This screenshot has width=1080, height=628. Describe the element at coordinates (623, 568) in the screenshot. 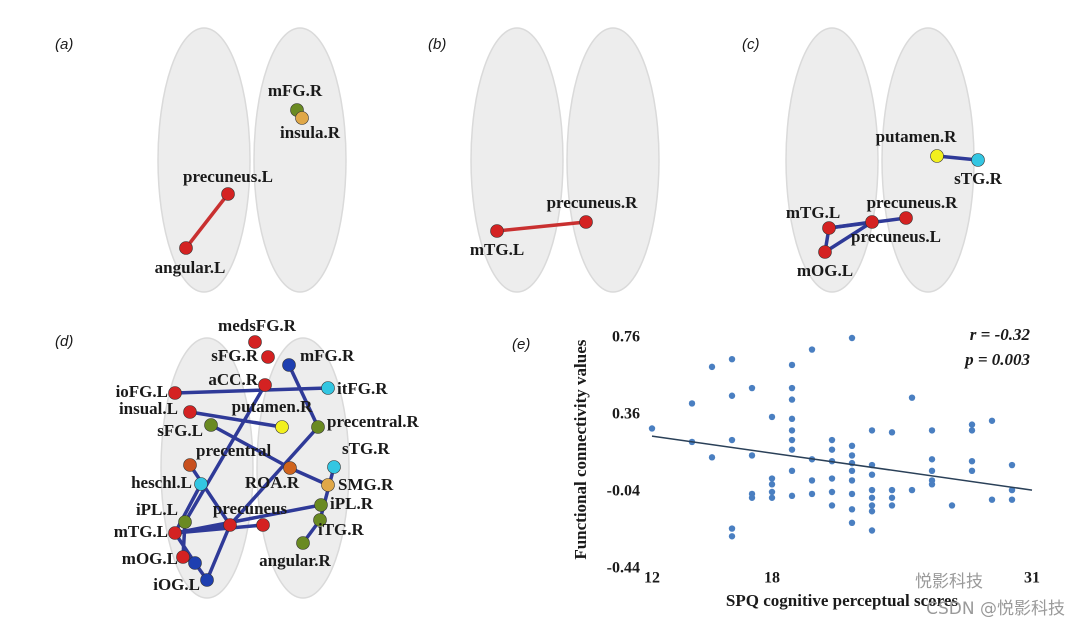

I see `y-tick-label: -0.44` at that location.